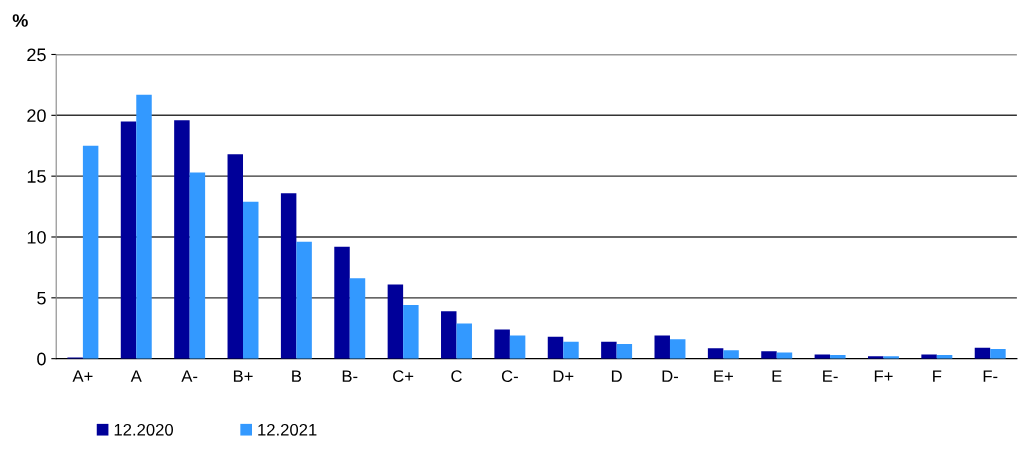 This screenshot has width=1022, height=454. Describe the element at coordinates (670, 376) in the screenshot. I see `x-tick-label: D-` at that location.